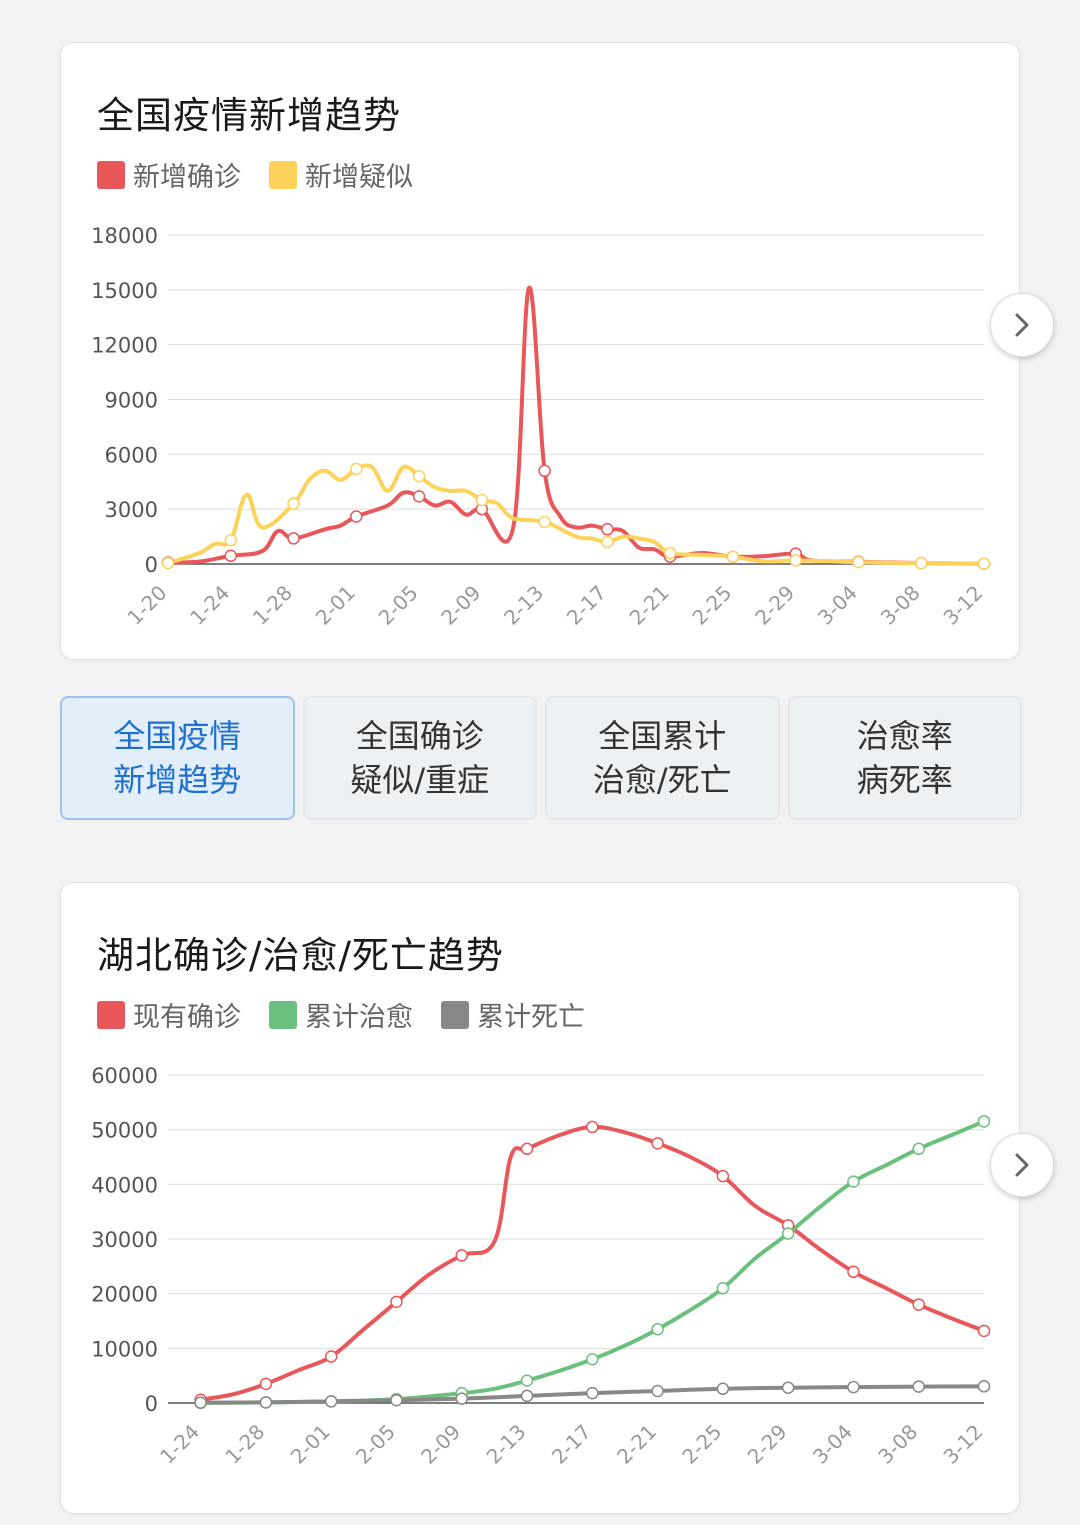  What do you see at coordinates (767, 1444) in the screenshot?
I see `x-tick-label: 2-29` at bounding box center [767, 1444].